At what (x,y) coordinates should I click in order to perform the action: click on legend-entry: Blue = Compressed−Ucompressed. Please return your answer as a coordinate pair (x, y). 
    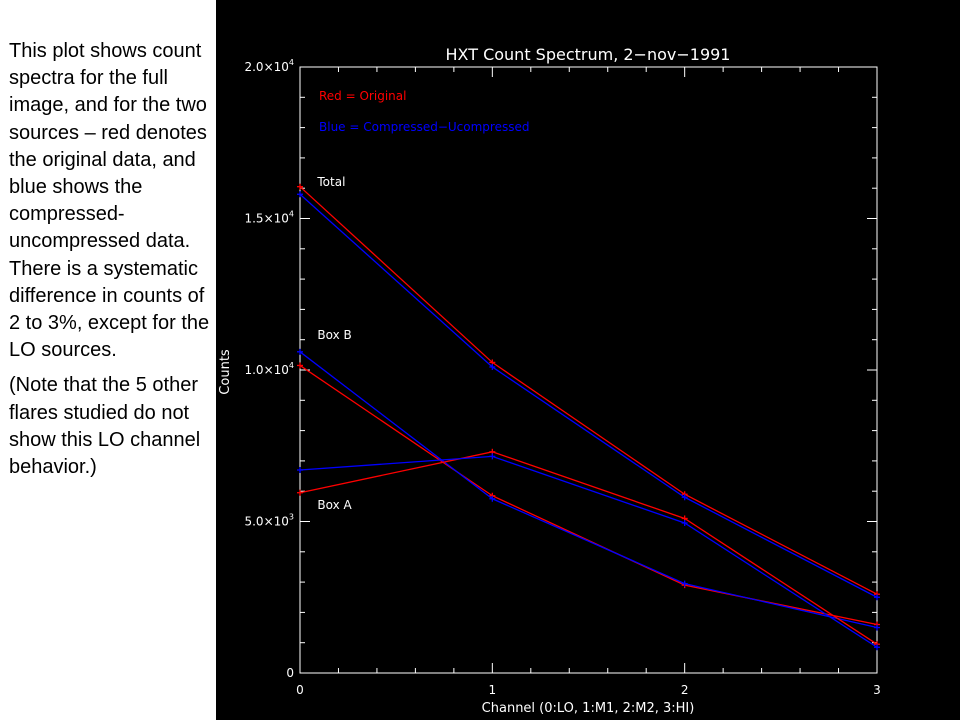
    Looking at the image, I should click on (424, 127).